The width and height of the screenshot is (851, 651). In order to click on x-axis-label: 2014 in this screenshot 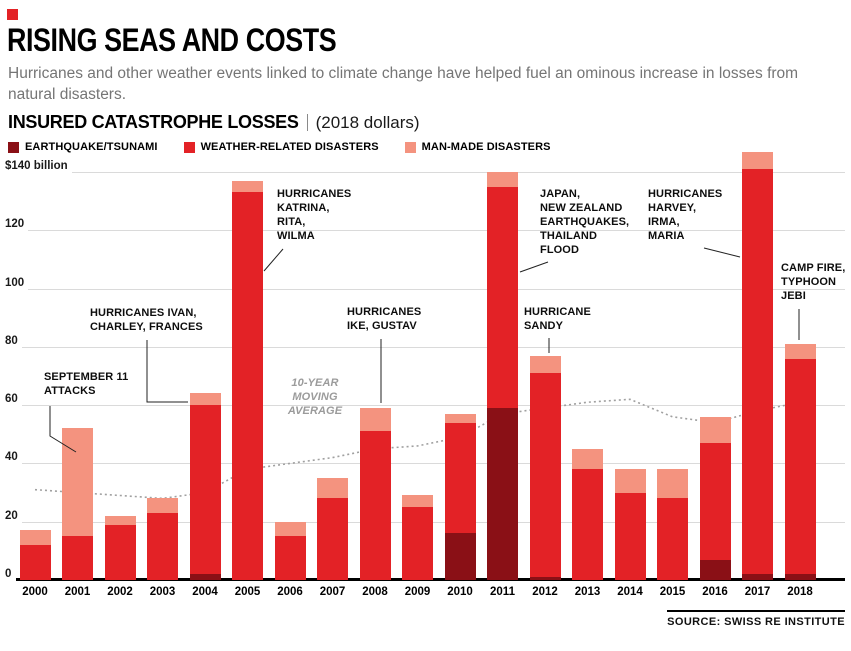, I will do `click(630, 592)`.